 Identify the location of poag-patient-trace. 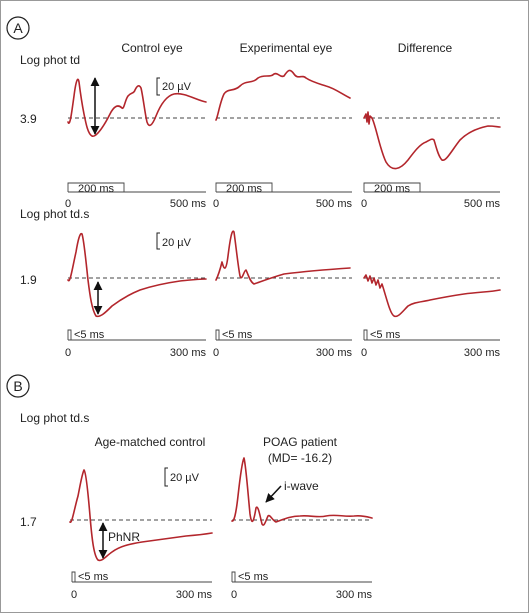
(302, 491).